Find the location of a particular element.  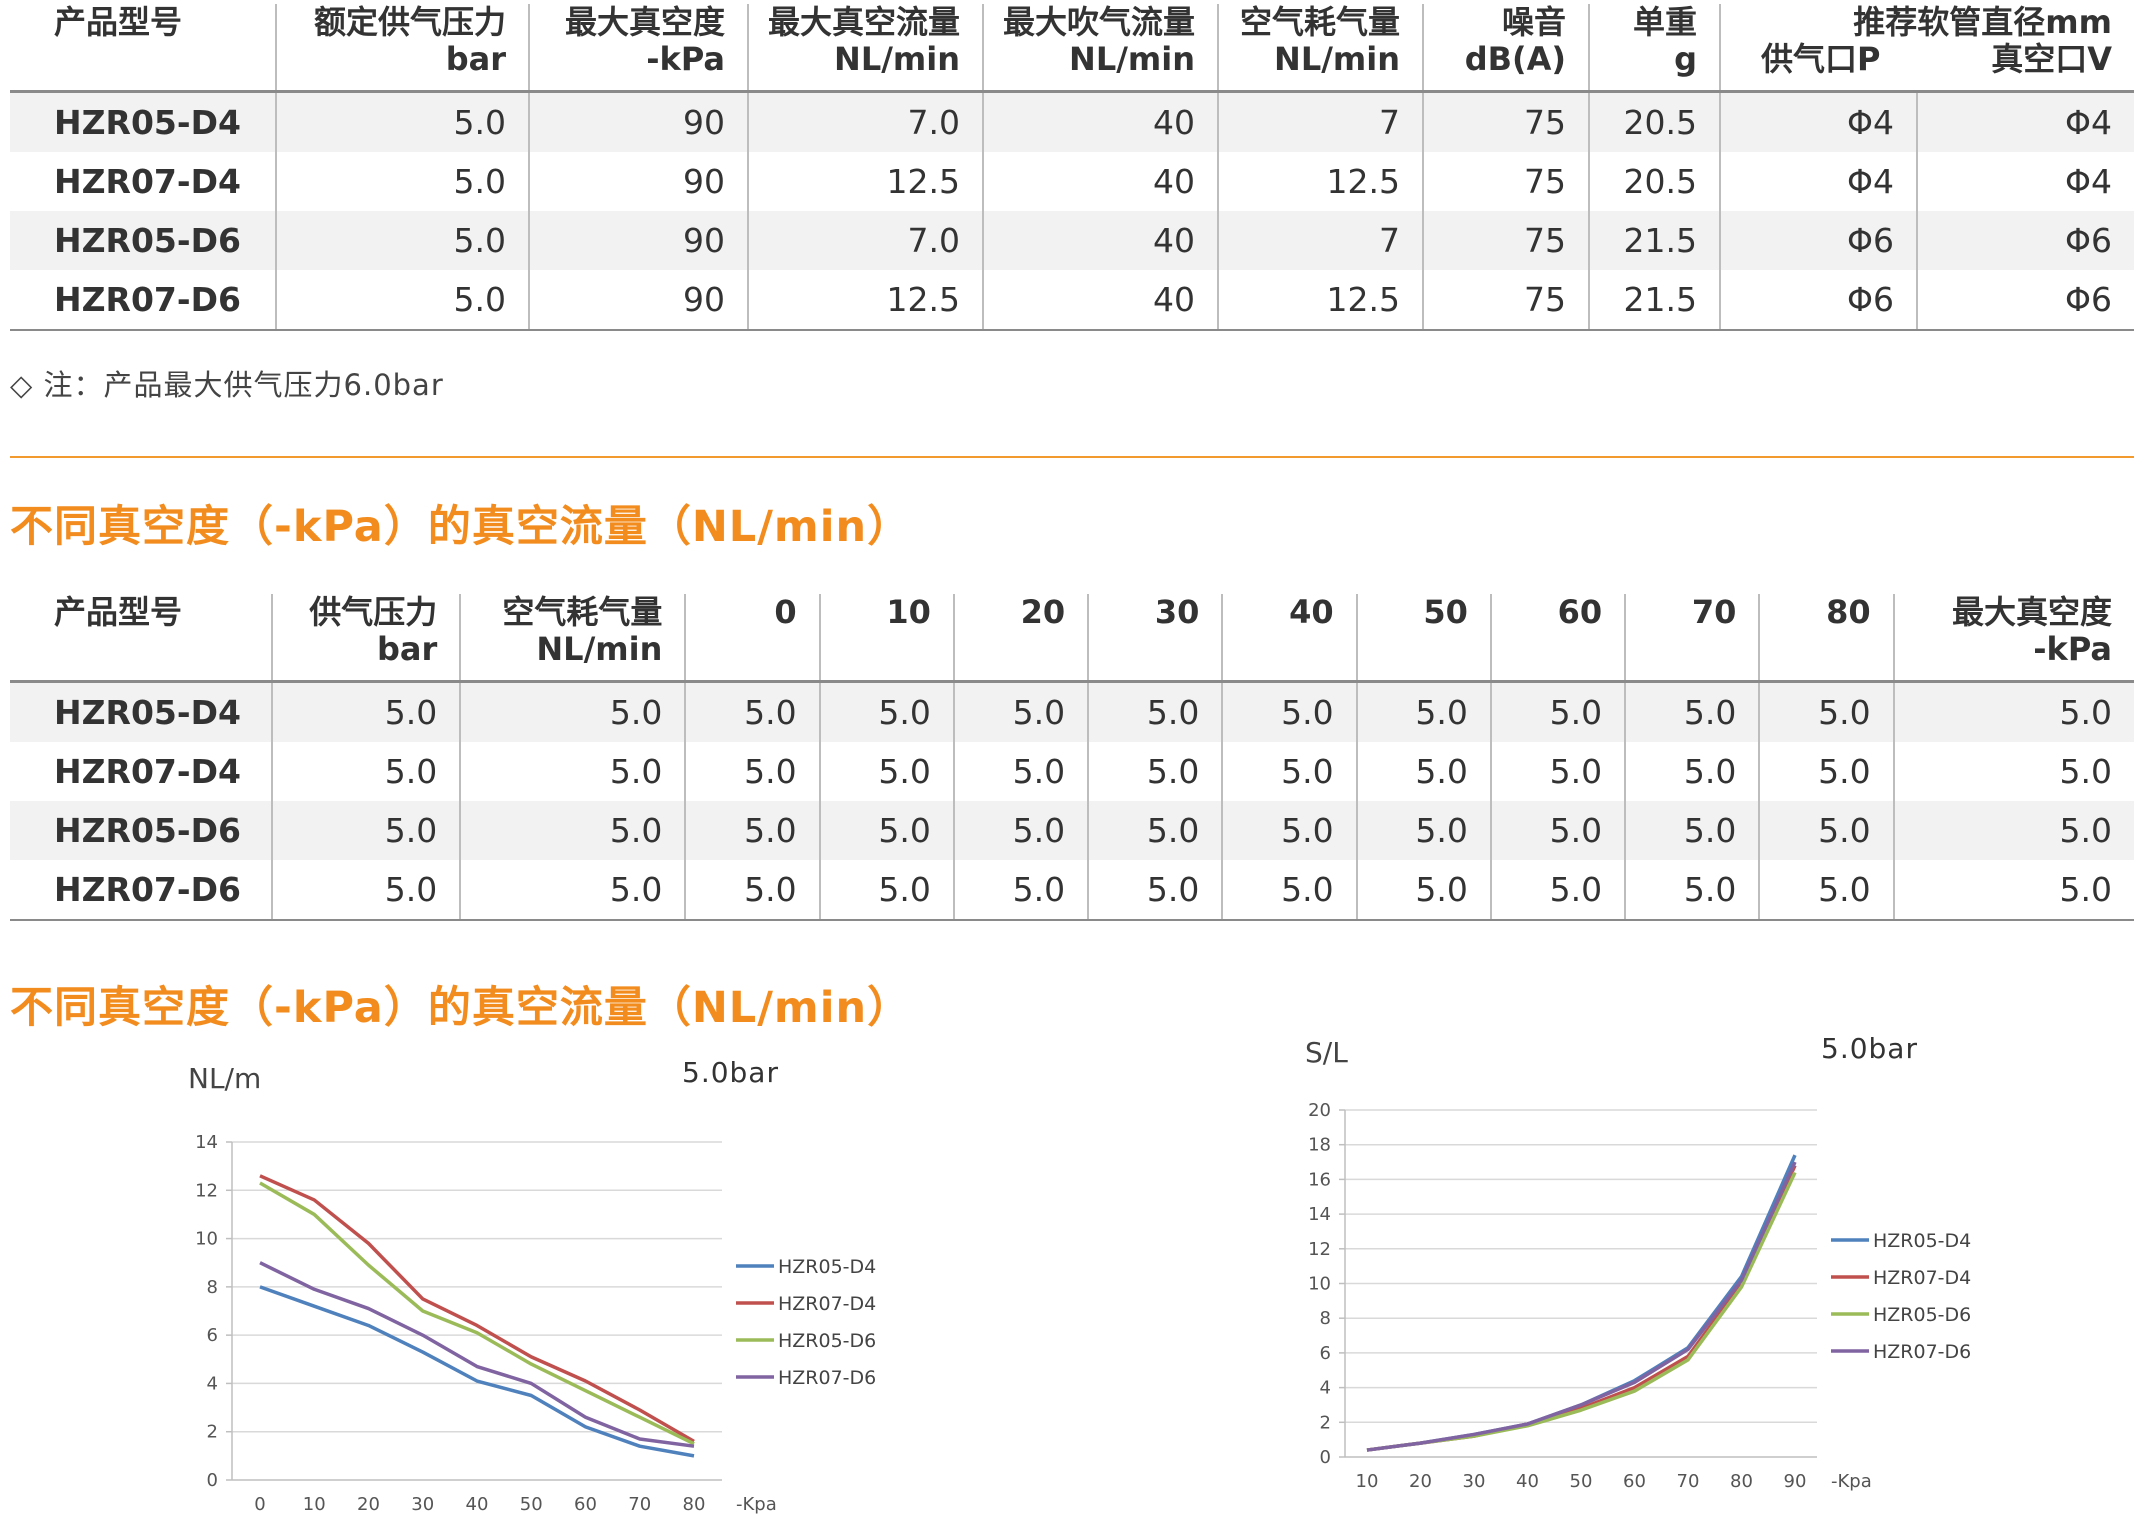

flow-header-cell: 70 is located at coordinates (1692, 638).